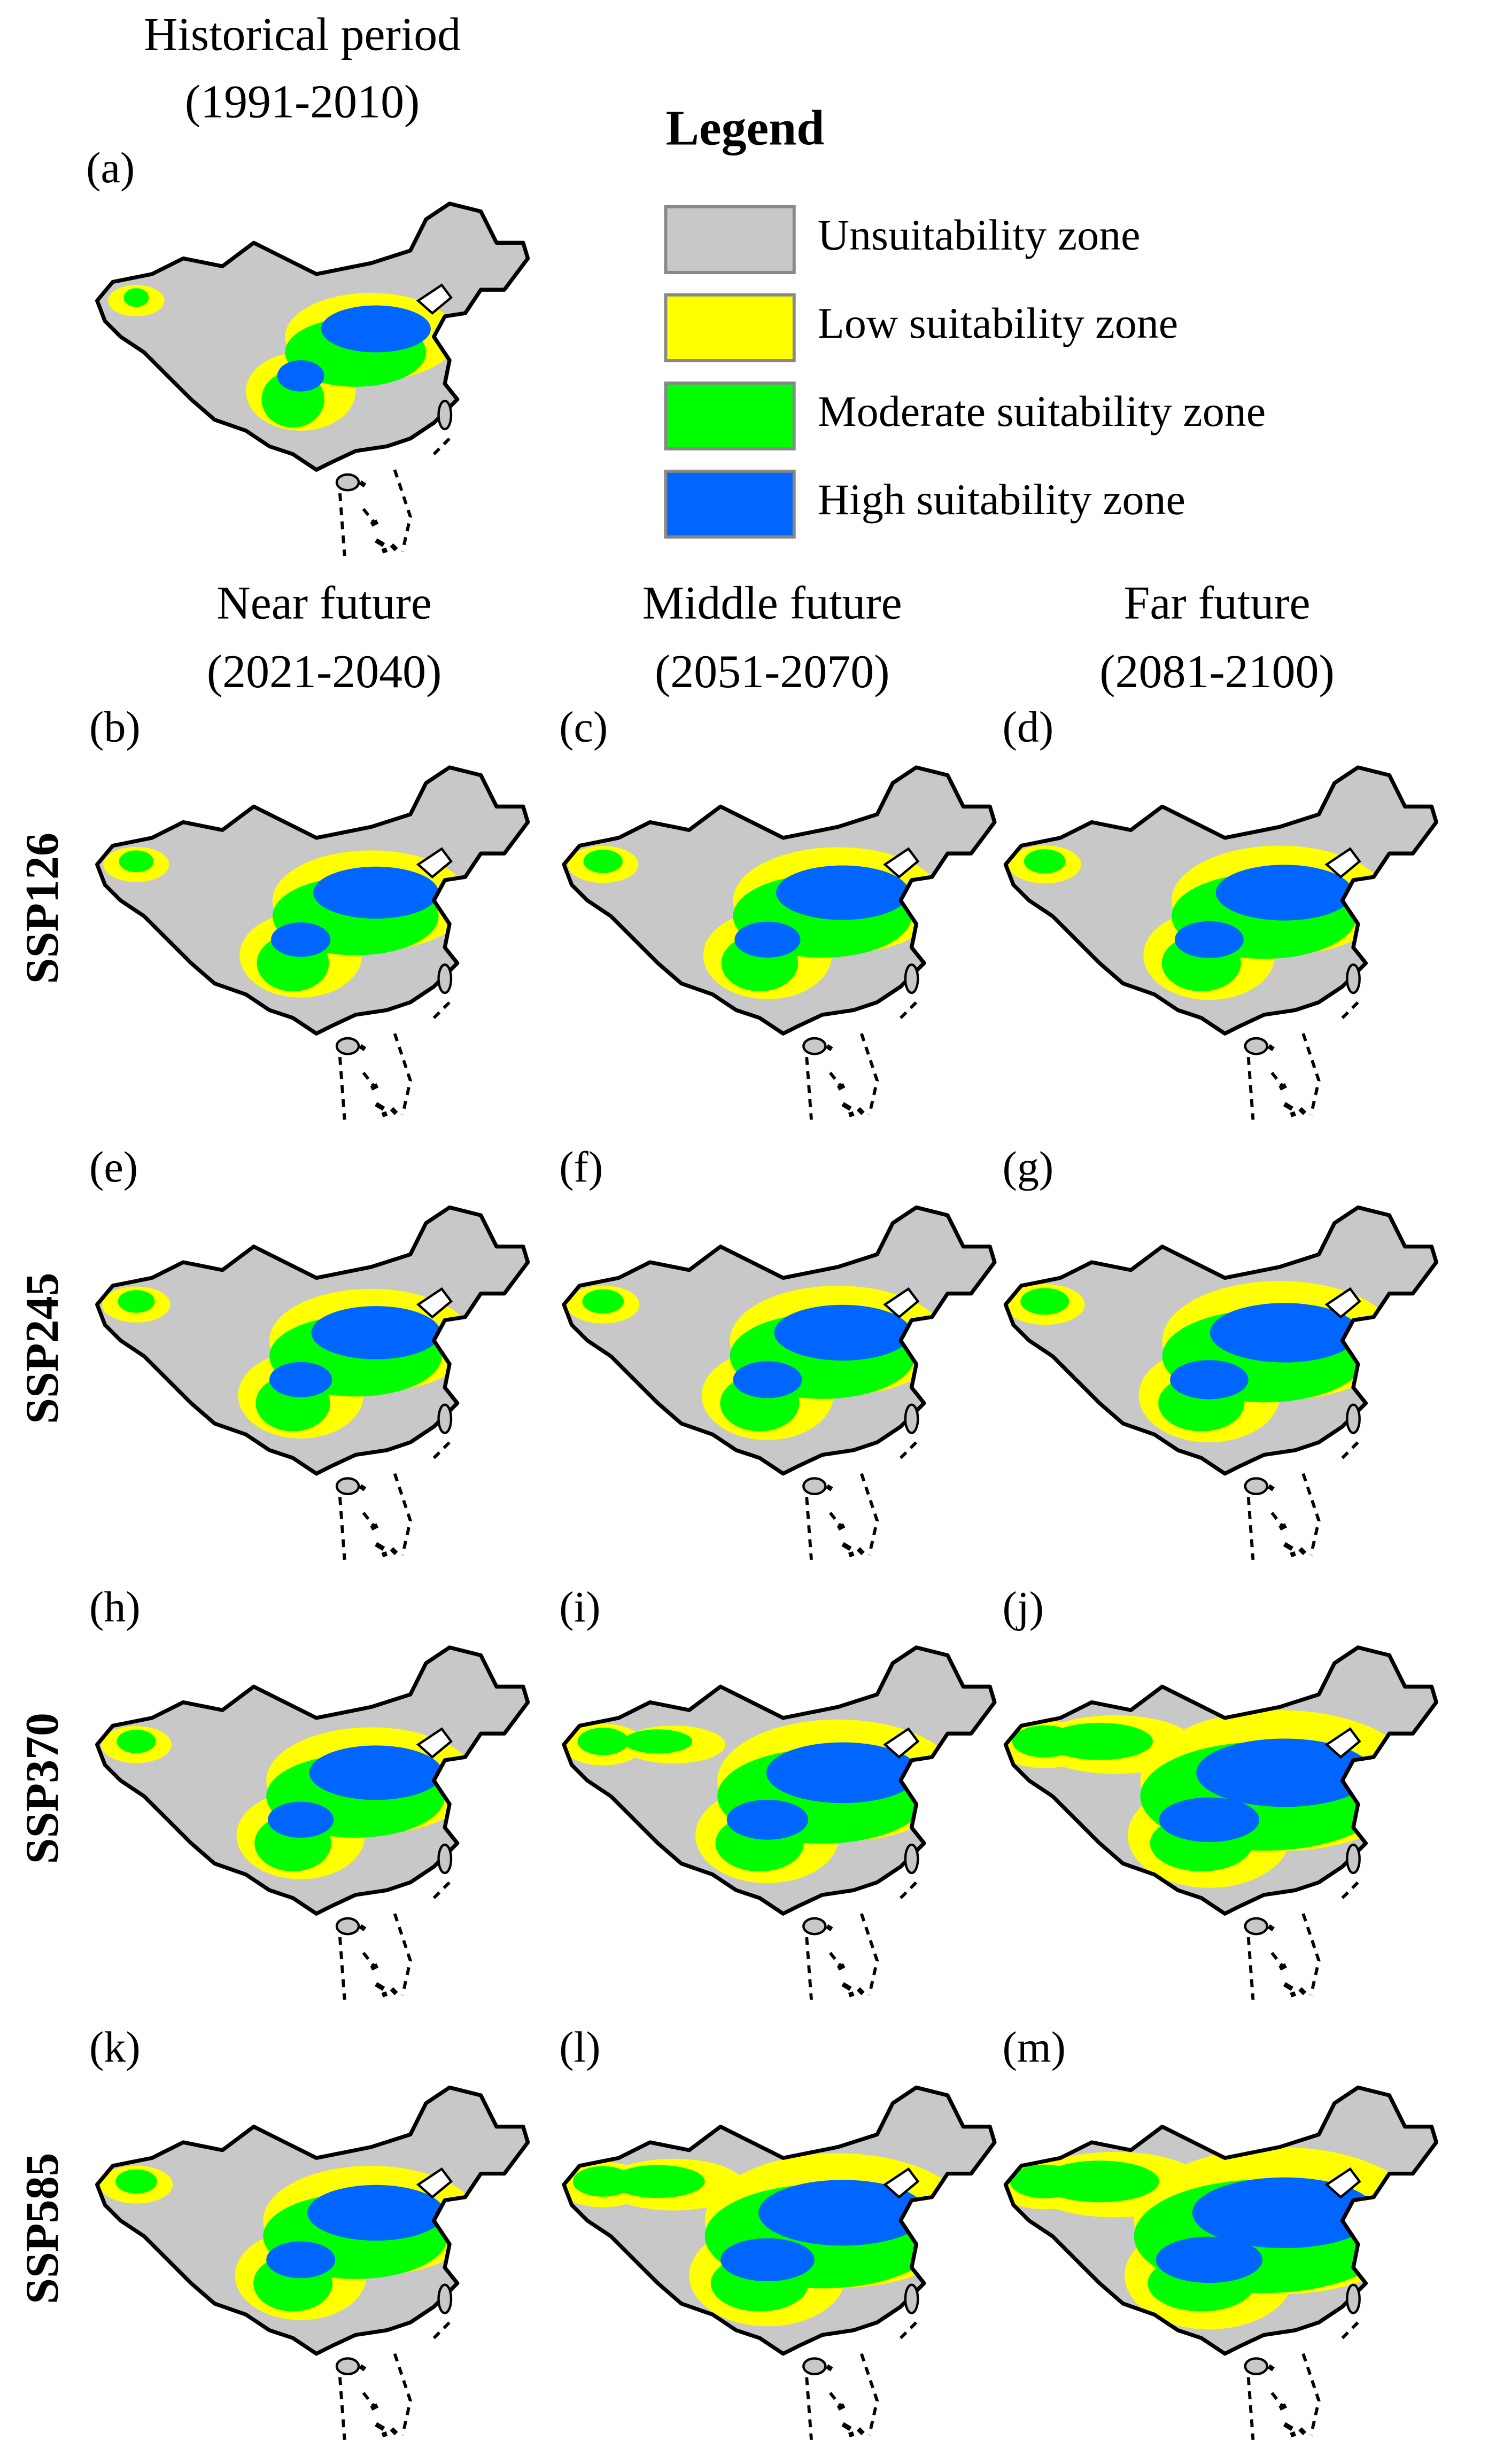 Image resolution: width=1488 pixels, height=2464 pixels. Describe the element at coordinates (581, 1166) in the screenshot. I see `panel-label: (f)` at that location.